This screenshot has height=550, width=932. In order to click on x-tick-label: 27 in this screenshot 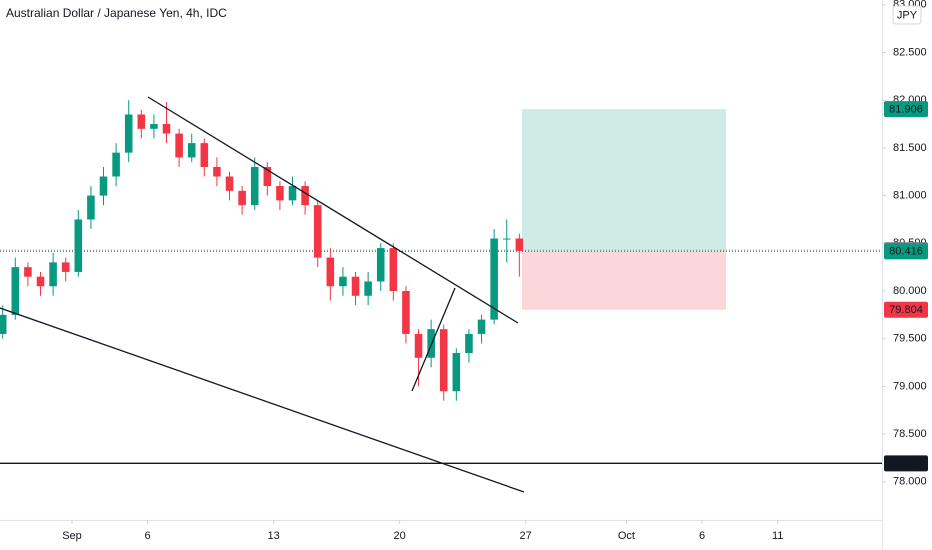, I will do `click(526, 536)`.